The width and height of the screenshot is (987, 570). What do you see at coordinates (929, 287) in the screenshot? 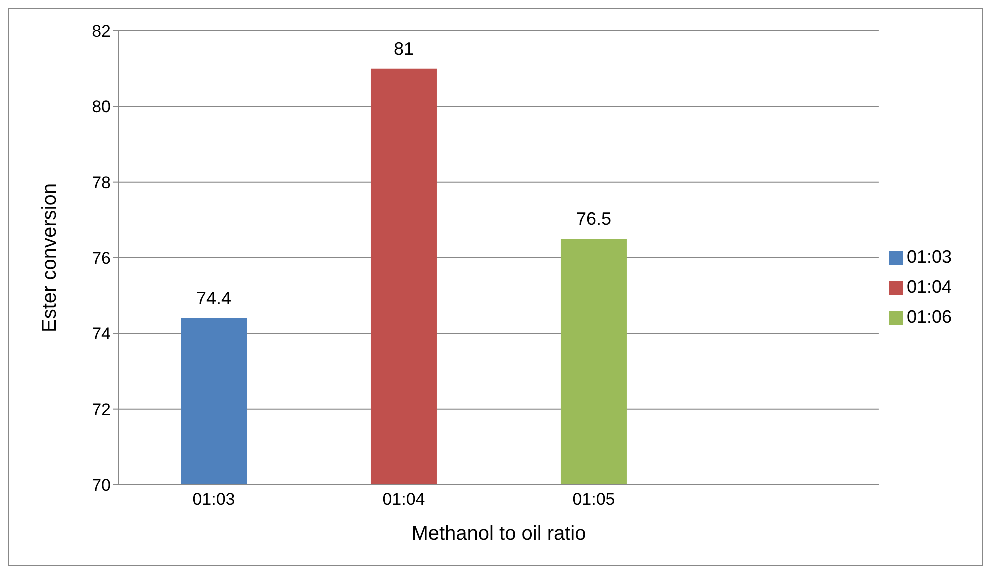
I see `legend-label: 01:04` at bounding box center [929, 287].